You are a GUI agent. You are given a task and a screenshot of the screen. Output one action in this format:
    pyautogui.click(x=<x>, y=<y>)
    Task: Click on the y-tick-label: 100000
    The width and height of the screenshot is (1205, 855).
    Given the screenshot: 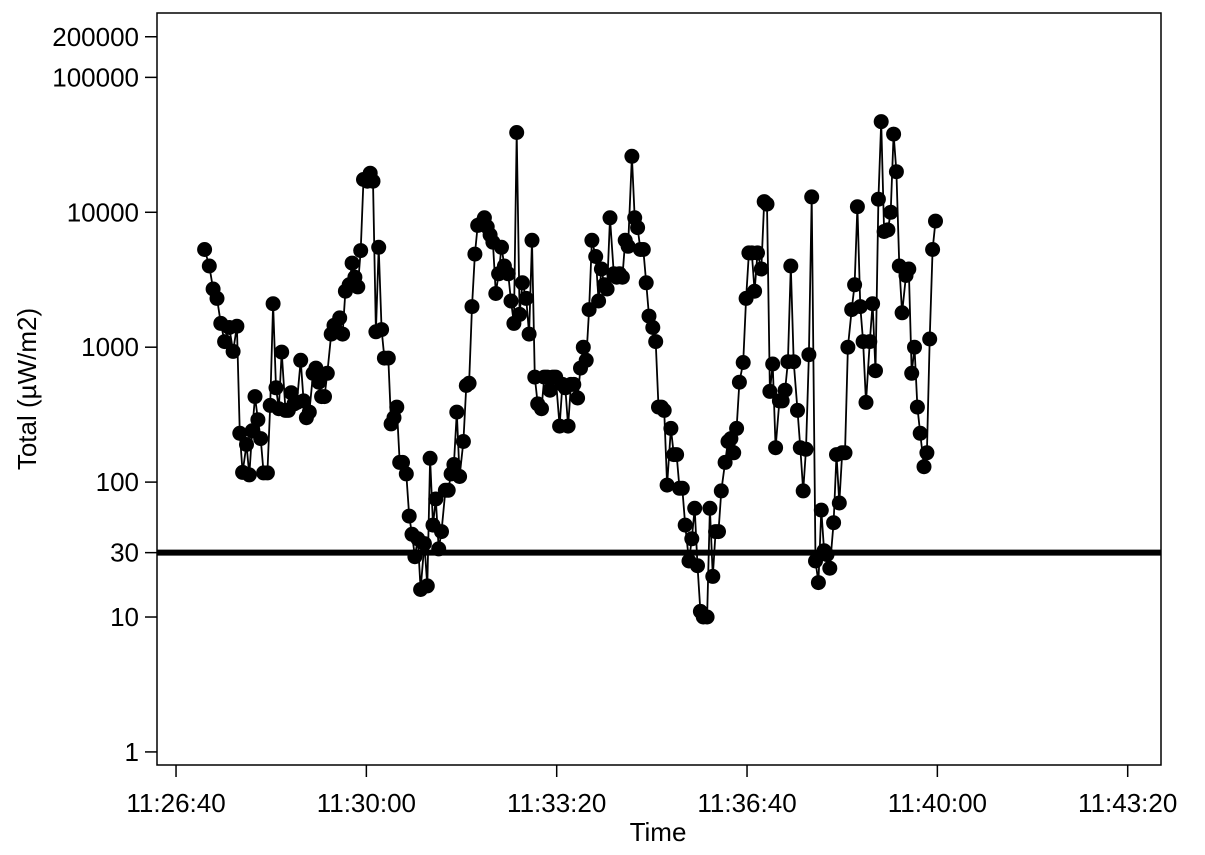 What is the action you would take?
    pyautogui.click(x=95, y=77)
    